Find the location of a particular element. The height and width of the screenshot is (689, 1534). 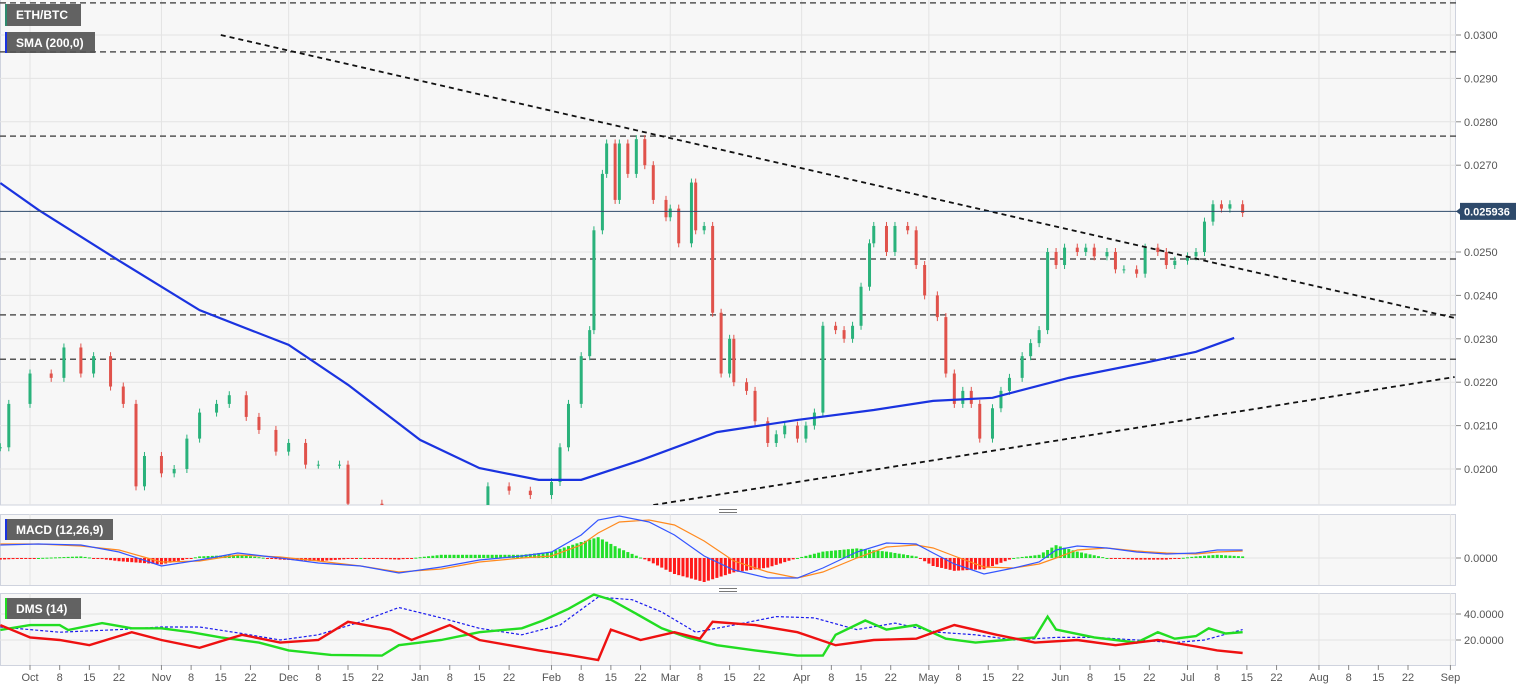

minus-di-line is located at coordinates (621, 641).